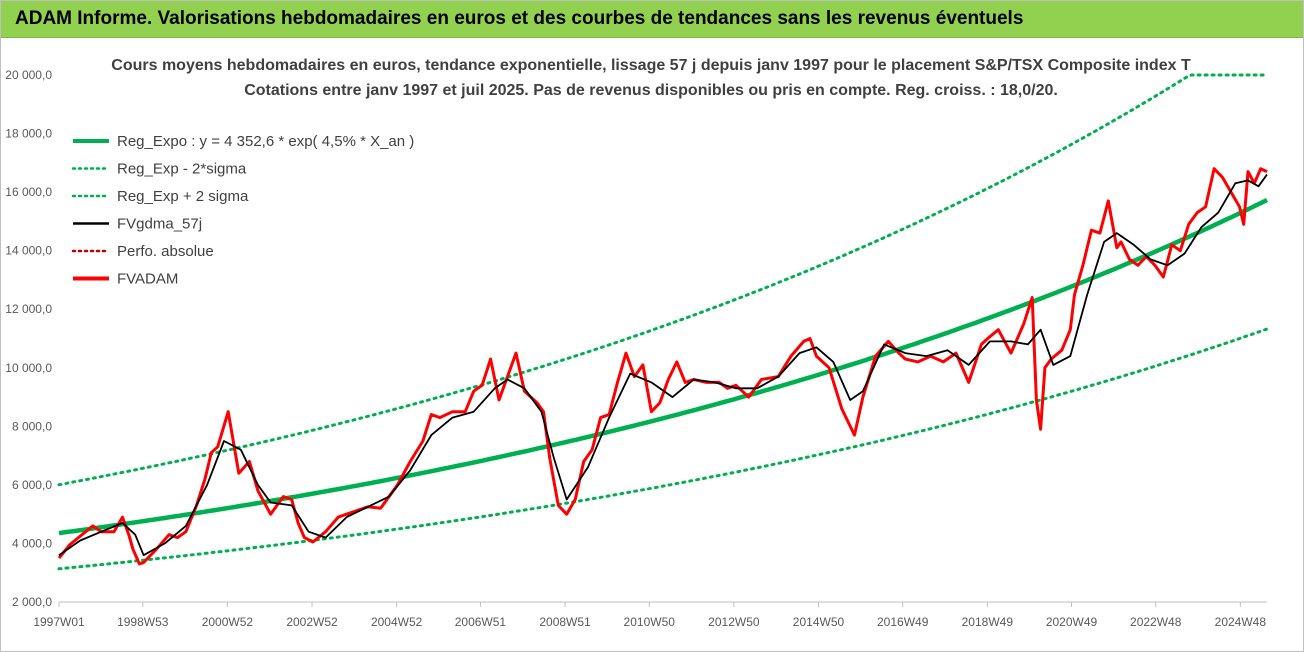  Describe the element at coordinates (1072, 622) in the screenshot. I see `x-tick-label: 2020W49` at that location.